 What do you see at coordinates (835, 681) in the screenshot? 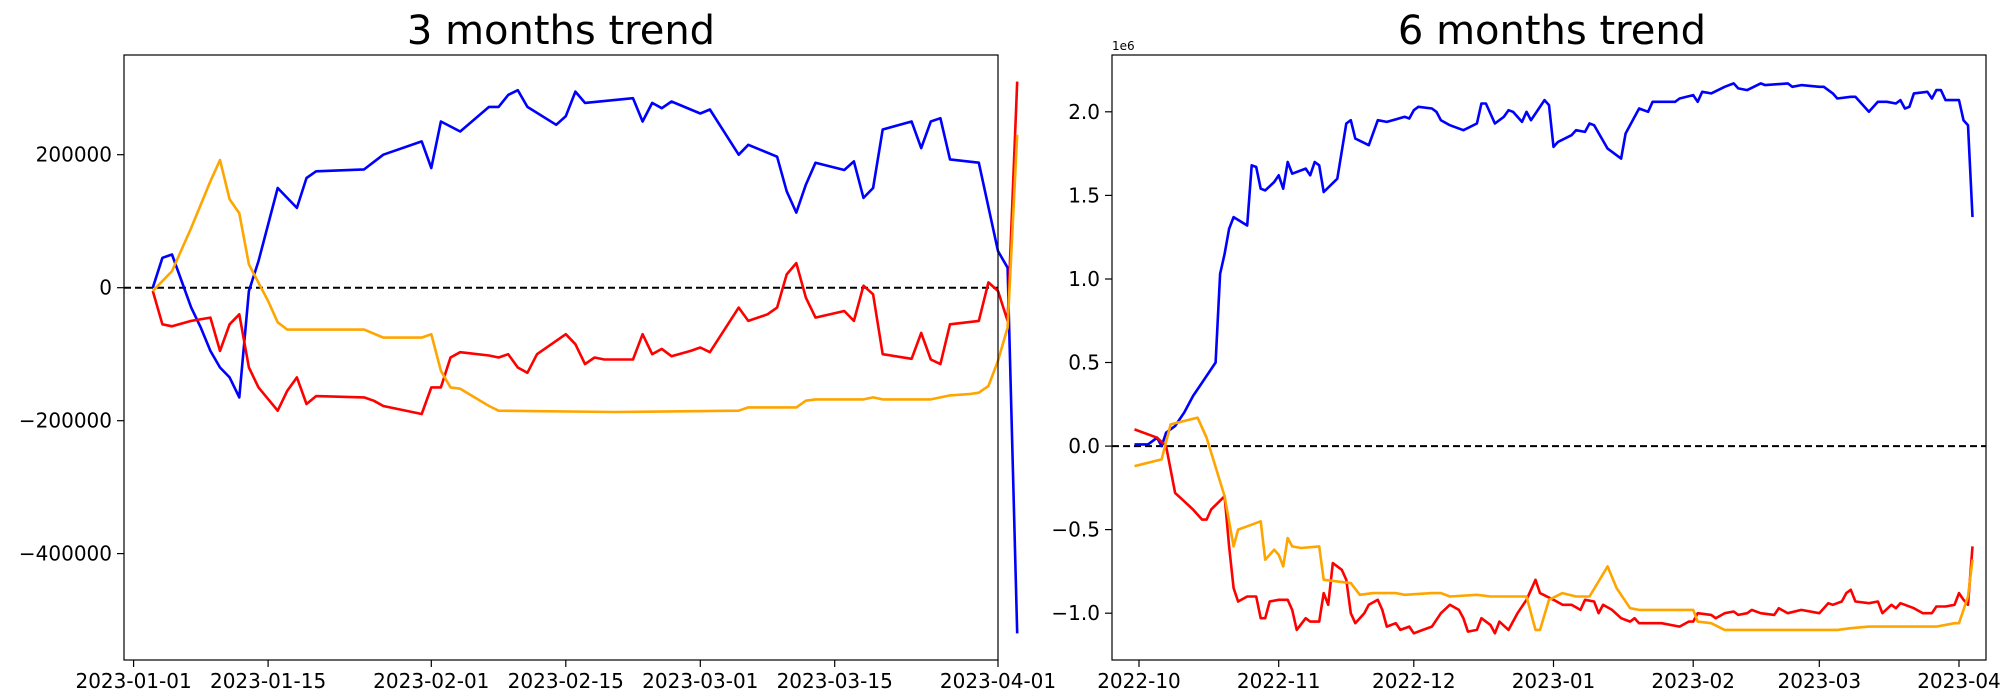
I see `x-tick-label: 2023-03-15` at bounding box center [835, 681].